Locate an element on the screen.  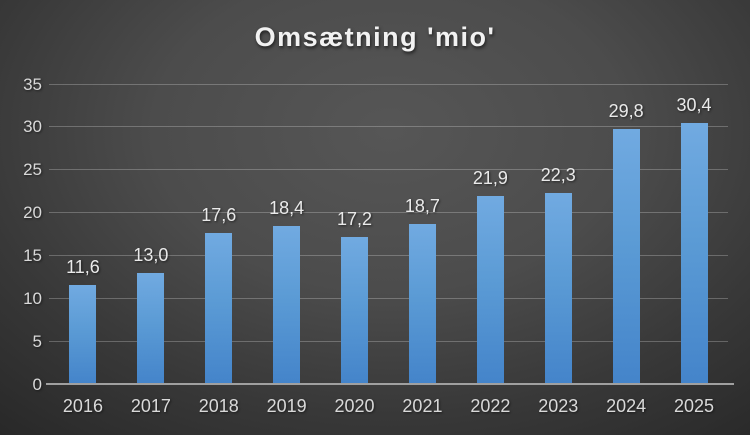
data-label-2021: 18,7 is located at coordinates (422, 205).